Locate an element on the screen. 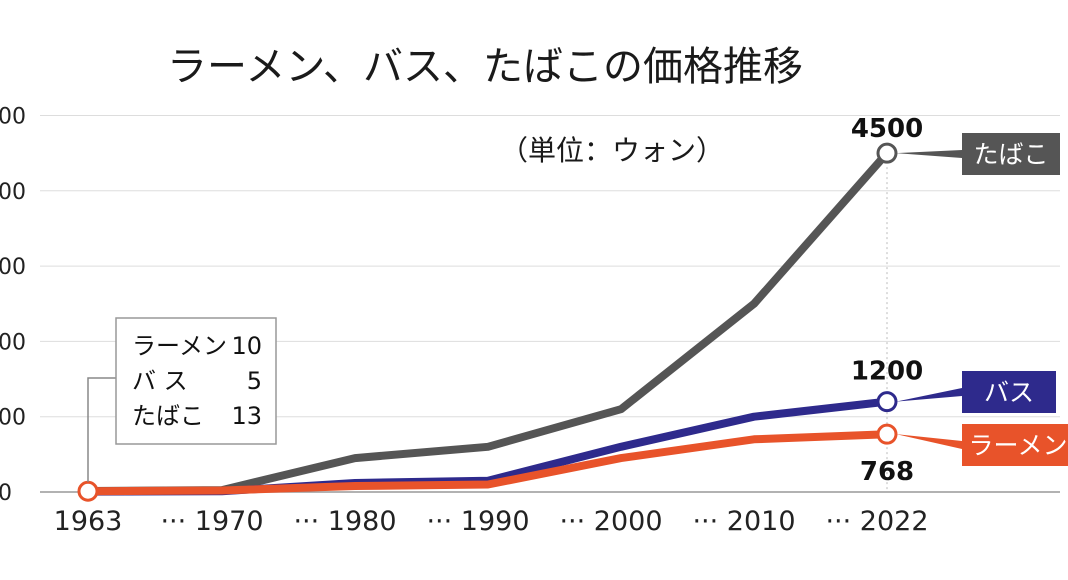  chart-title: ラーメン、バス、たばこの価格推移 is located at coordinates (485, 67).